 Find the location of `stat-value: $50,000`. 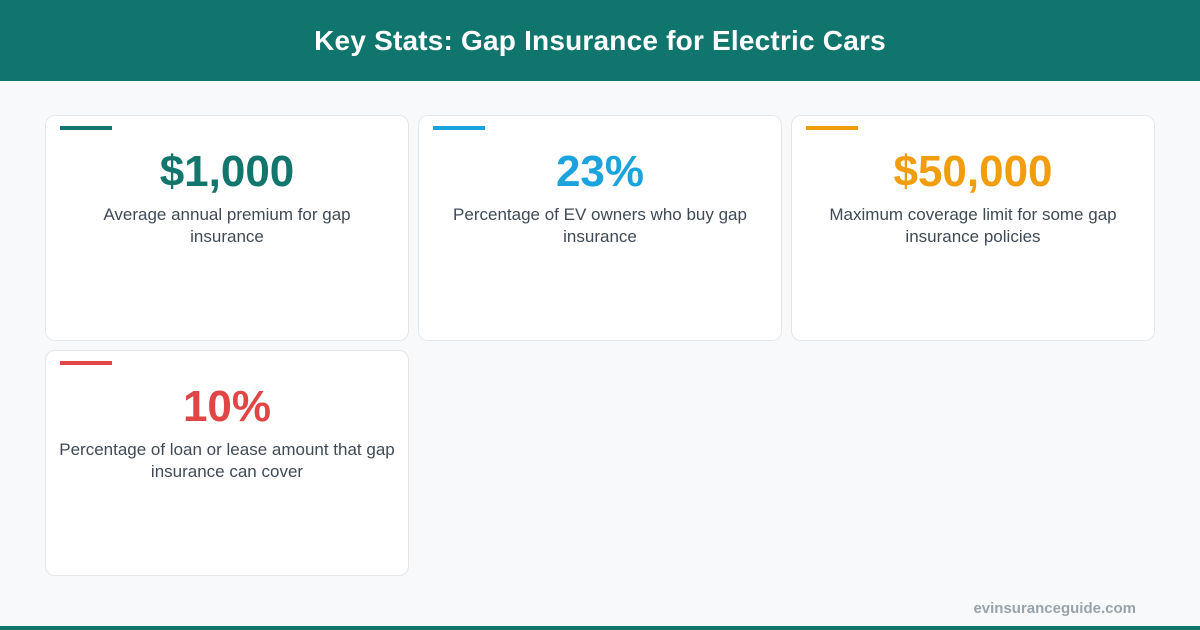

stat-value: $50,000 is located at coordinates (973, 171).